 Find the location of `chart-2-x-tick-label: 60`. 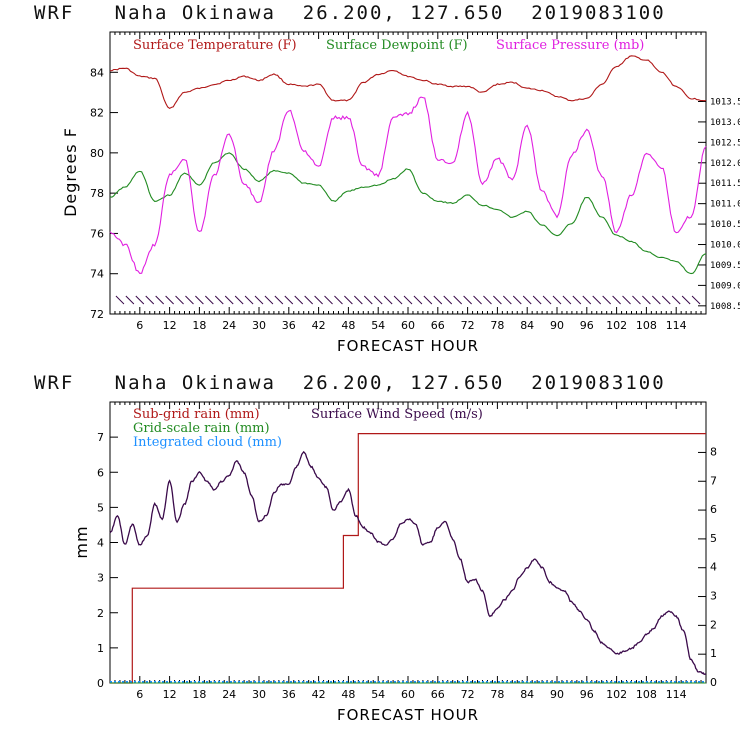

chart-2-x-tick-label: 60 is located at coordinates (408, 694).